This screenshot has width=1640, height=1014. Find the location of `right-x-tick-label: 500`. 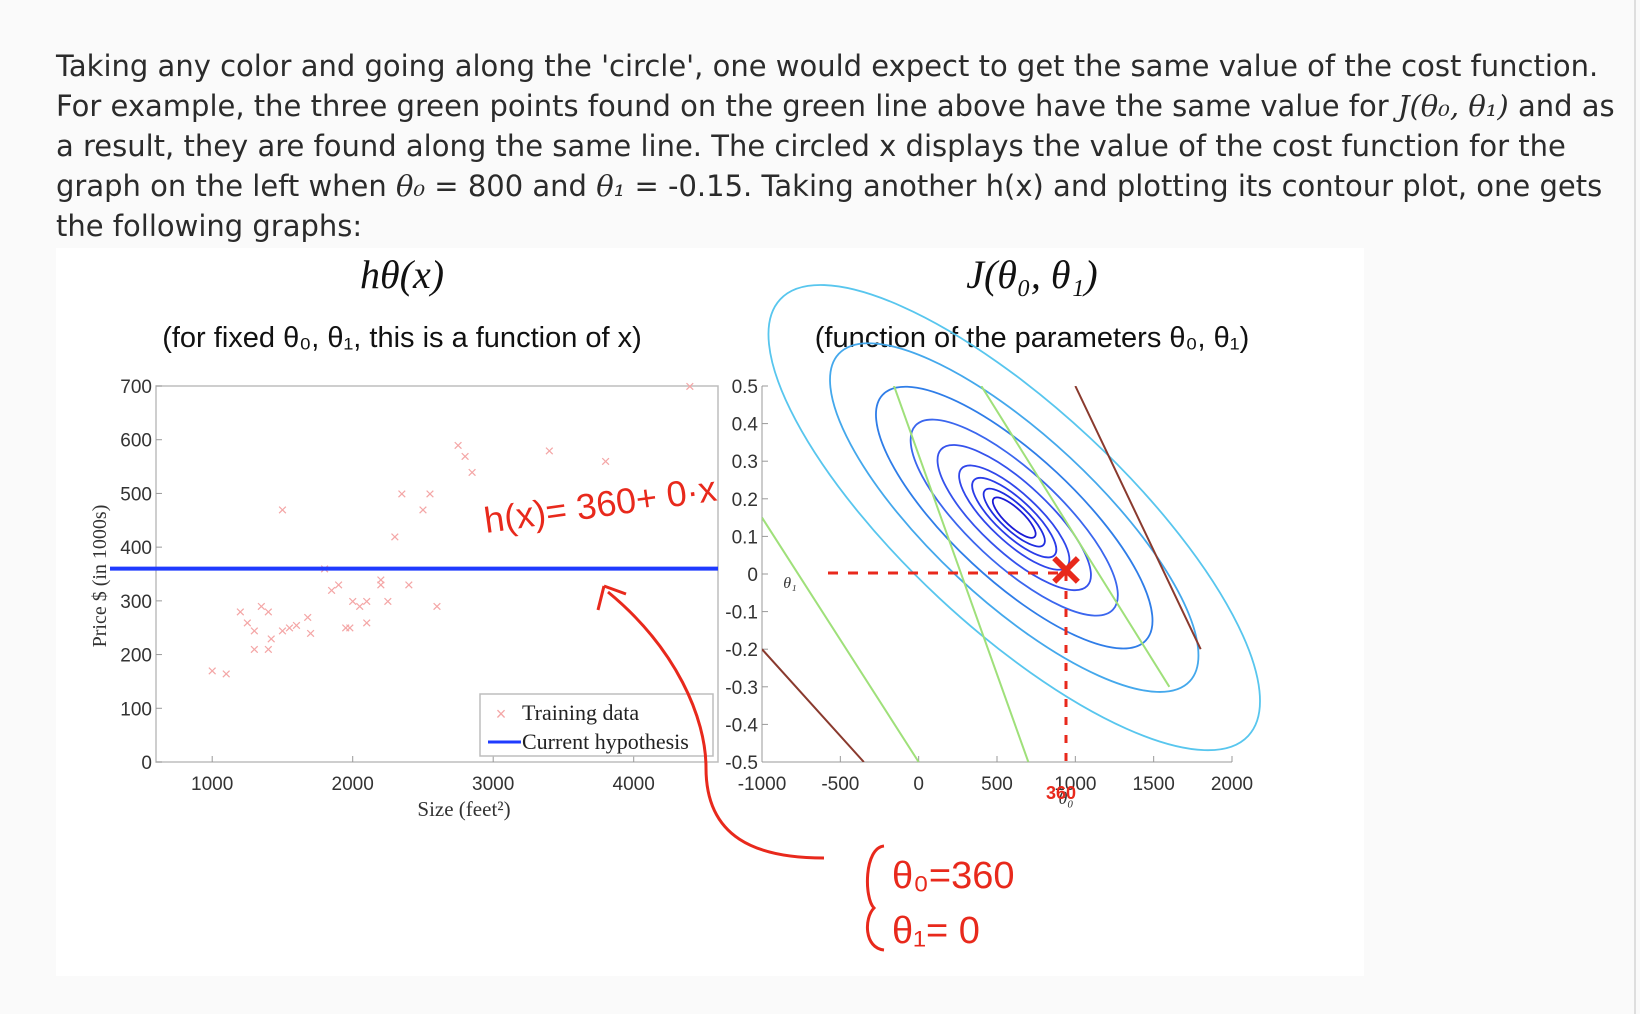

right-x-tick-label: 500 is located at coordinates (997, 784).